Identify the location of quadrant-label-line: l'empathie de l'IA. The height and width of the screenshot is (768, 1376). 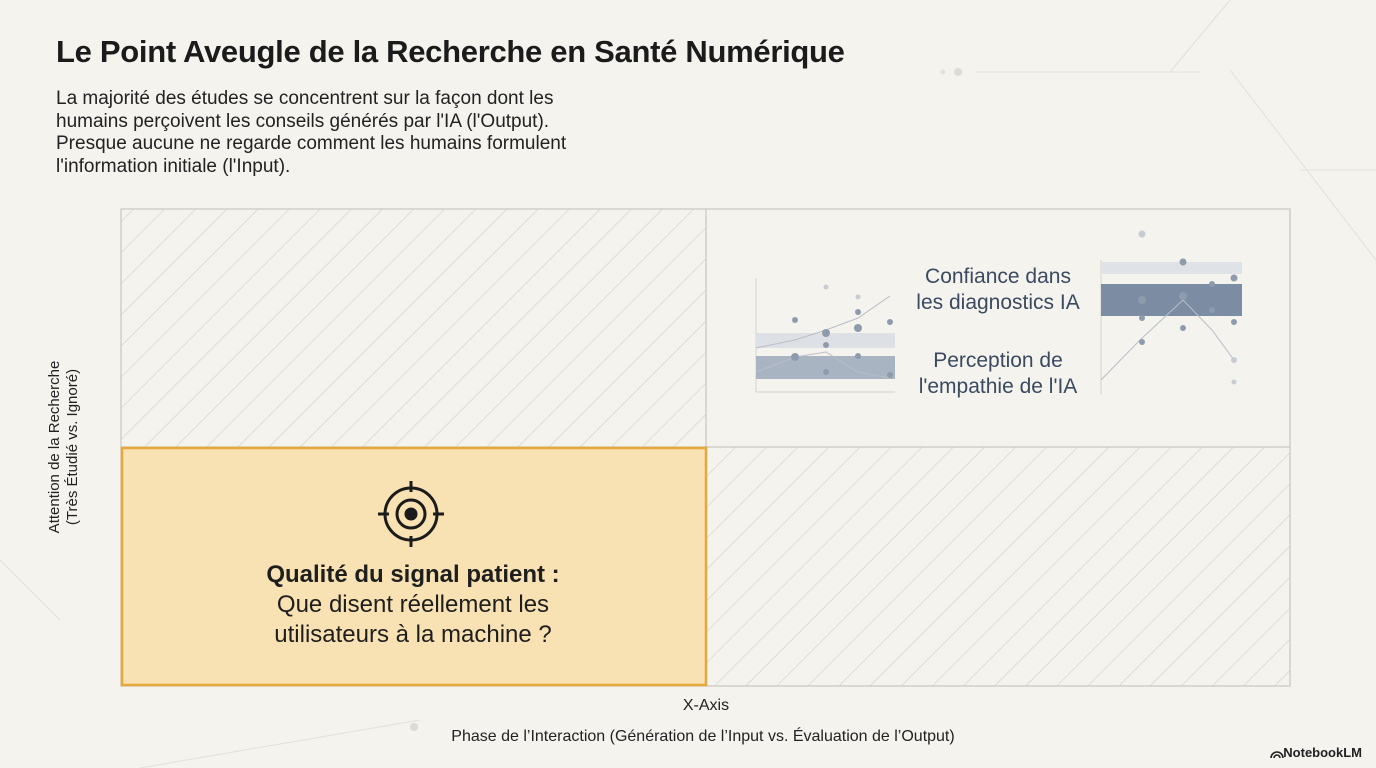
(998, 386).